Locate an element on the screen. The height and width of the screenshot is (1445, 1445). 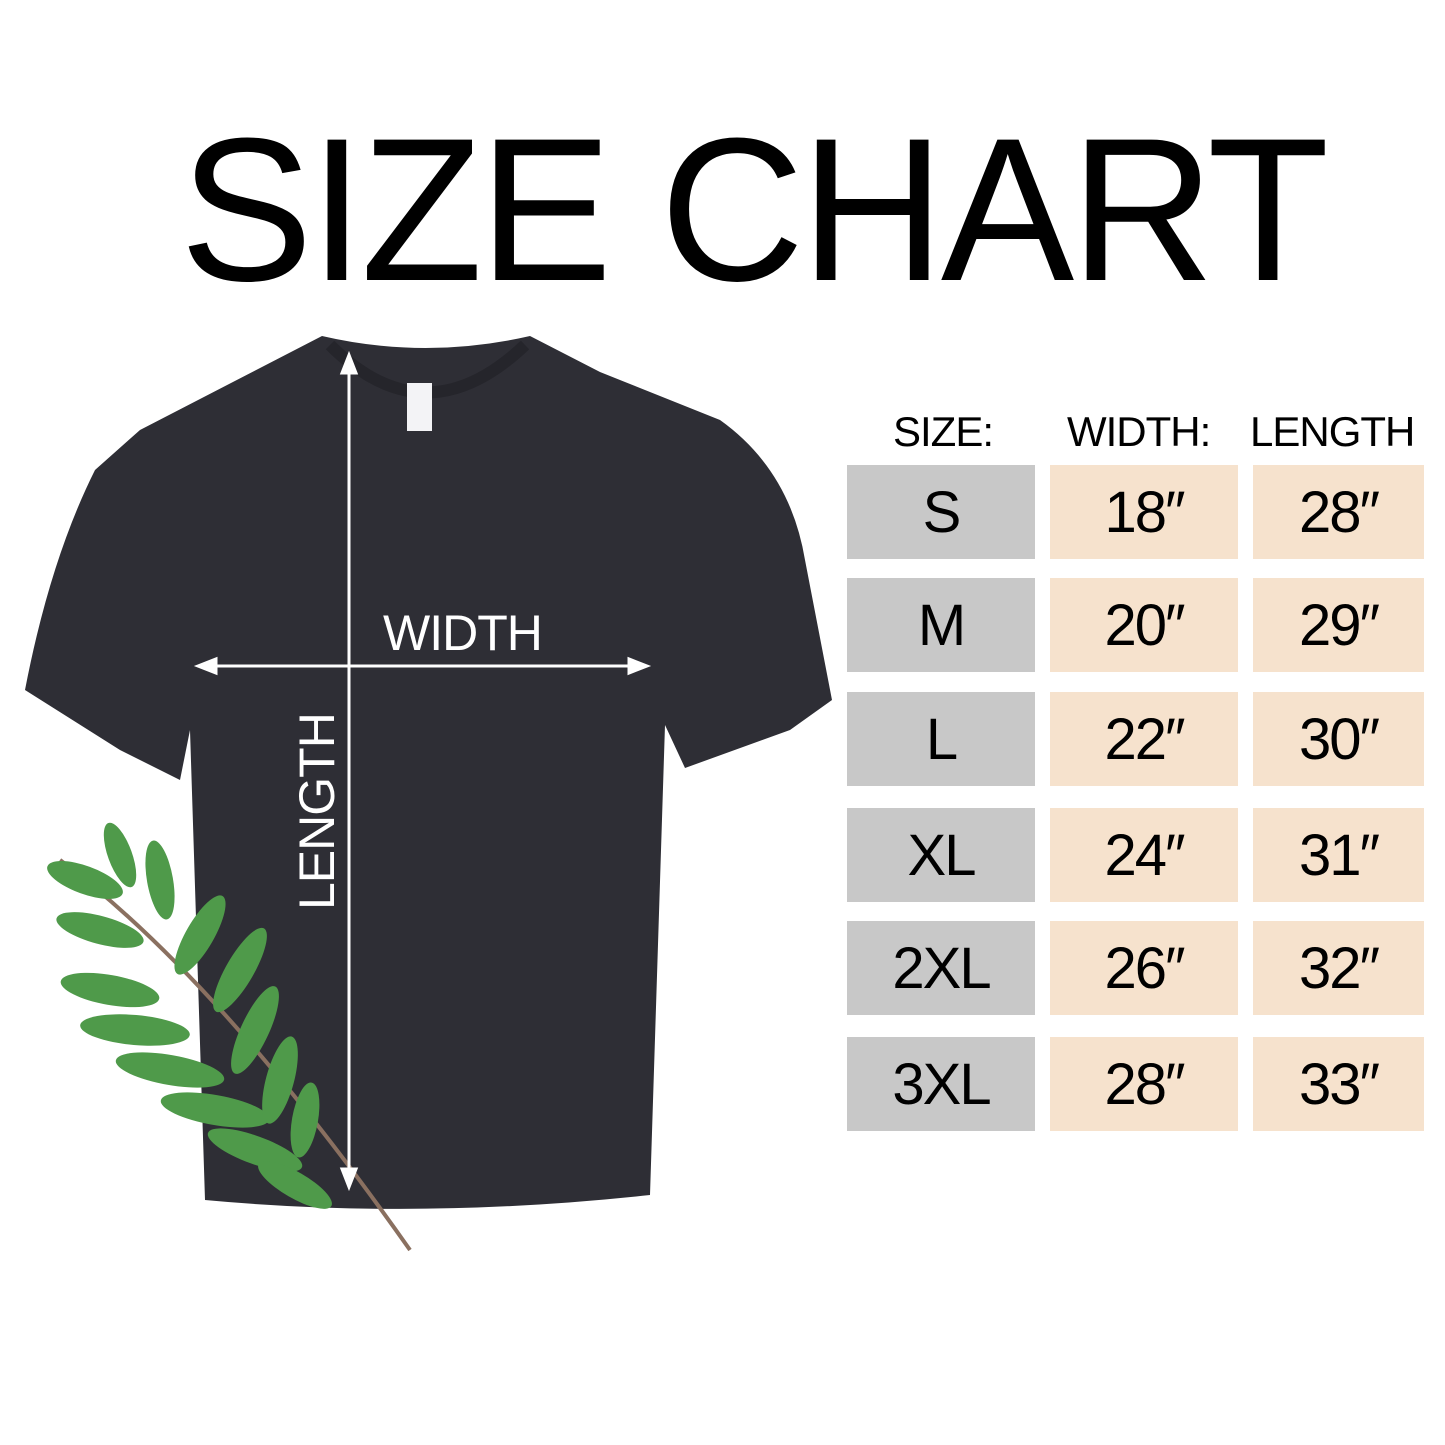
length-cell: 30″ is located at coordinates (1338, 739).